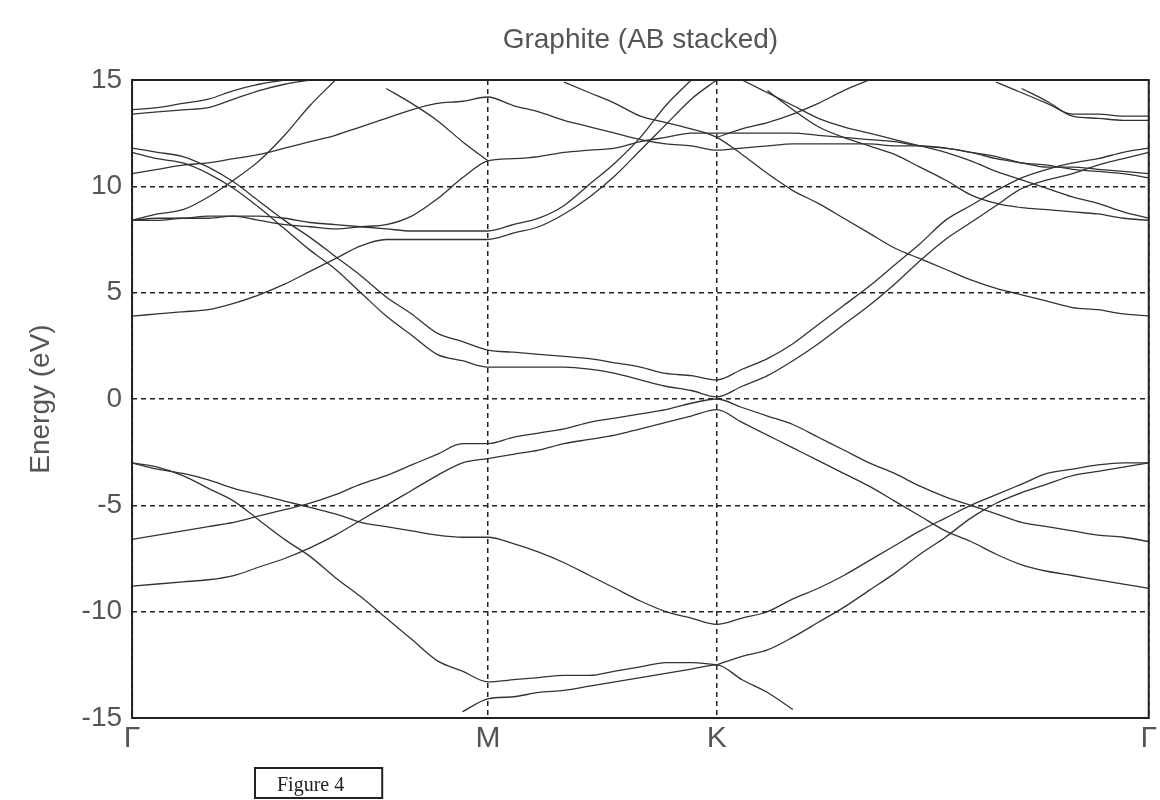 The width and height of the screenshot is (1160, 800). I want to click on x-tick-label: M, so click(488, 737).